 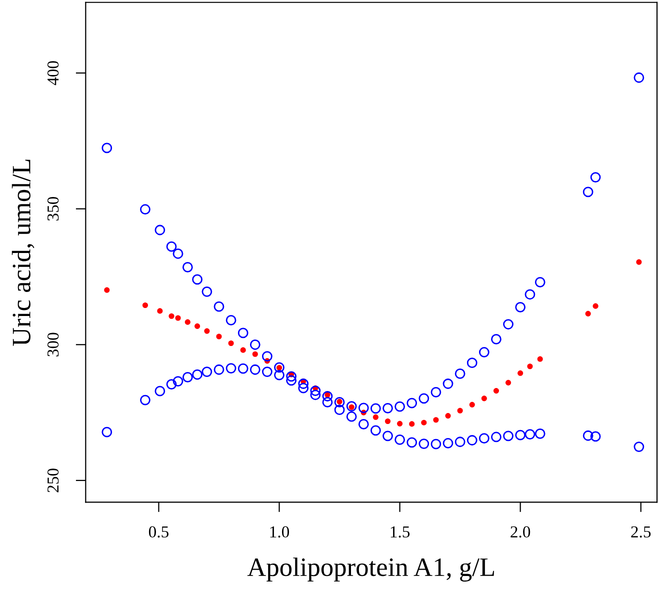 I want to click on y-tick-label: 250, so click(x=53, y=480).